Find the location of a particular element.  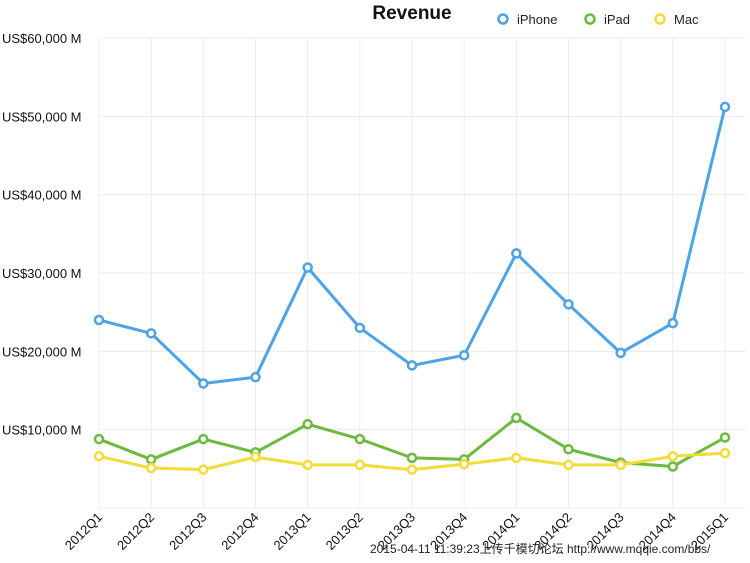

x-tick-label: 2012Q4 is located at coordinates (239, 531).